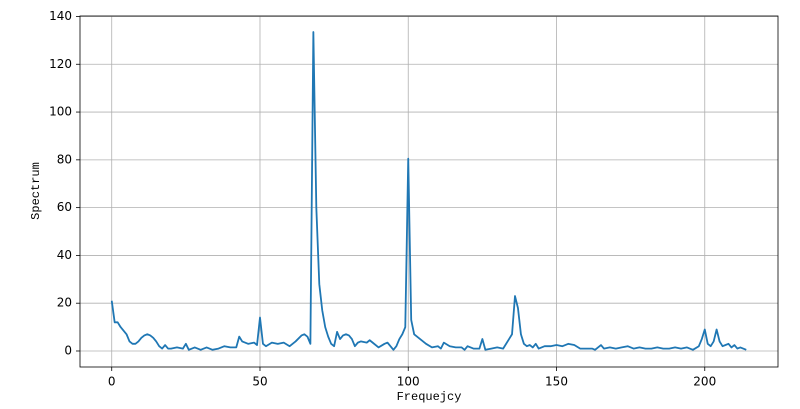 This screenshot has width=800, height=409. Describe the element at coordinates (60, 16) in the screenshot. I see `y-tick-label: 140` at that location.